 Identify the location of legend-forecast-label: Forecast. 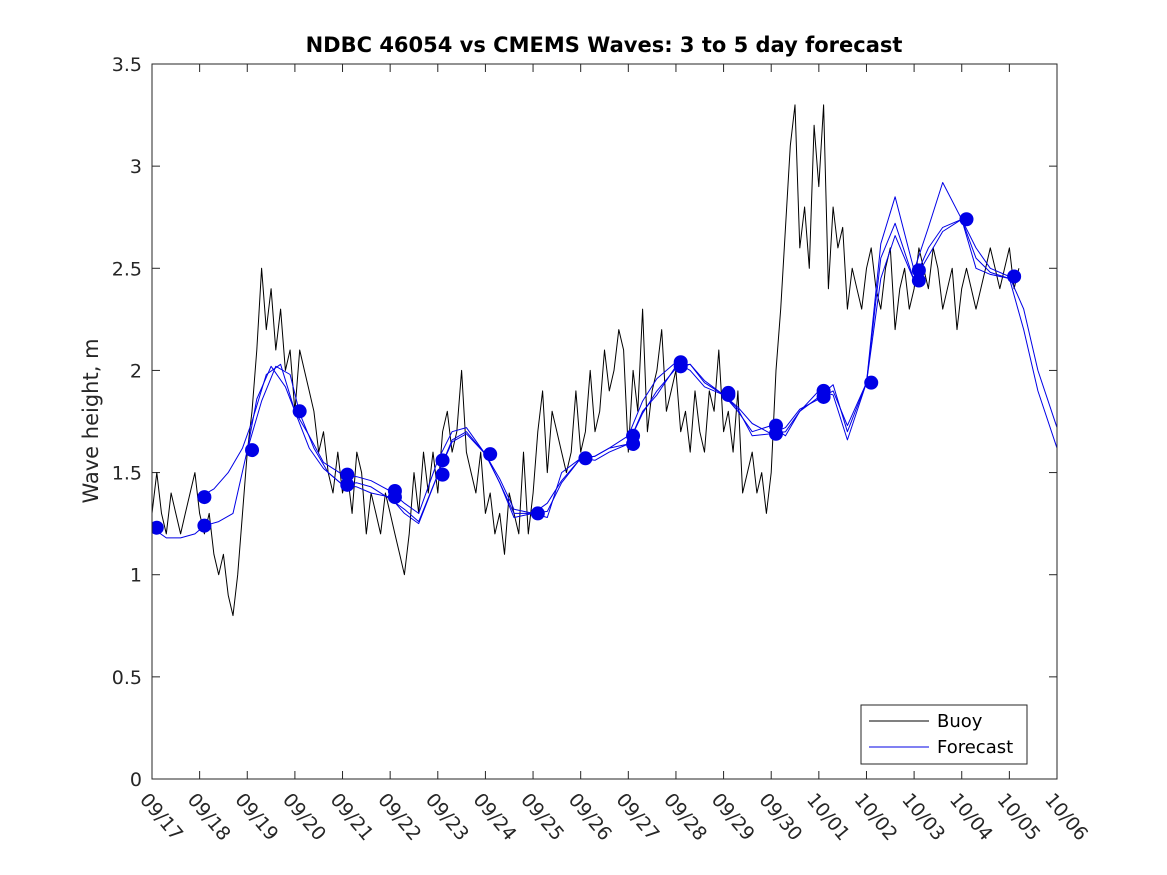
(975, 747).